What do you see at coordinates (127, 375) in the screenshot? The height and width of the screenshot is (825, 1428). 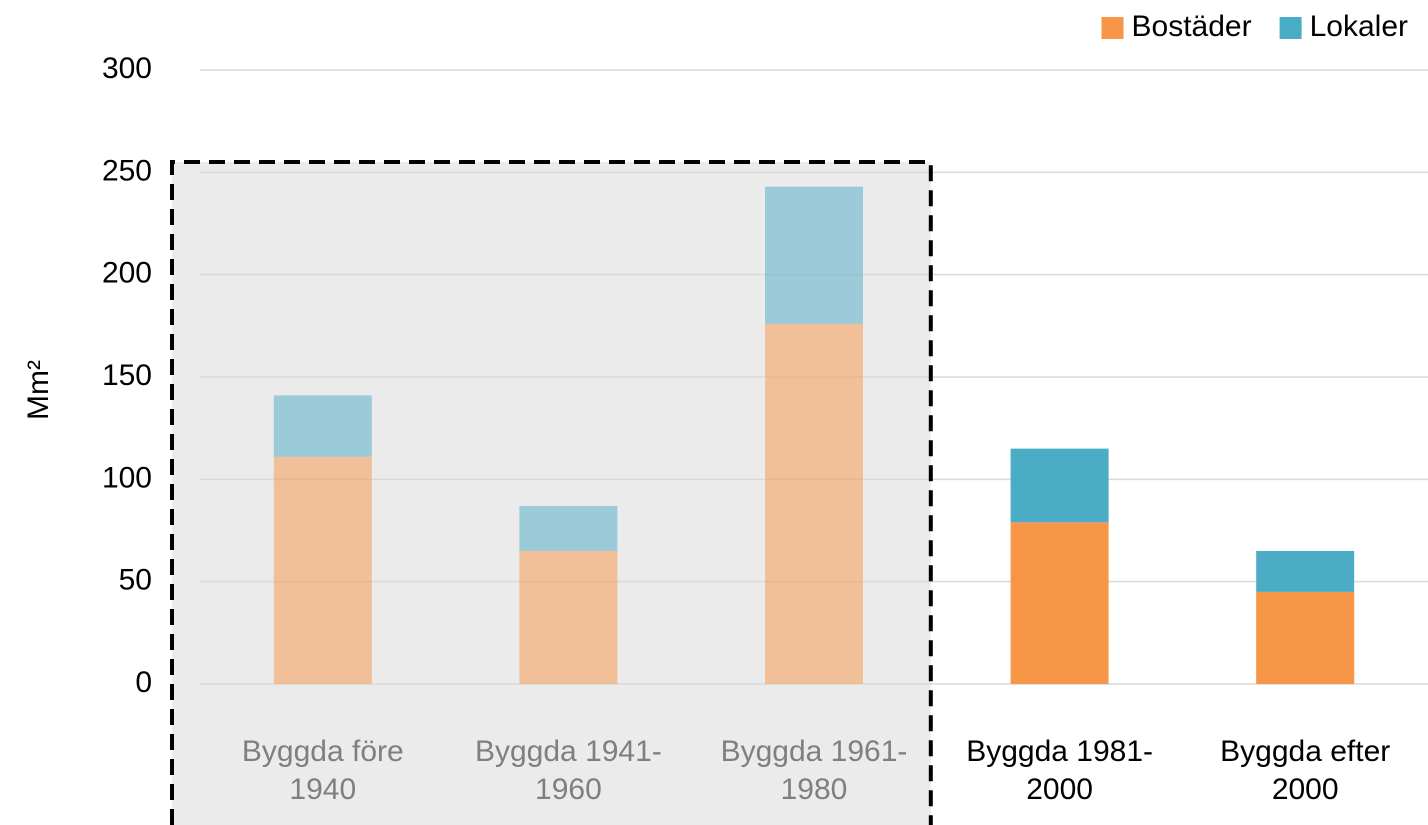 I see `y-tick-label: 150` at bounding box center [127, 375].